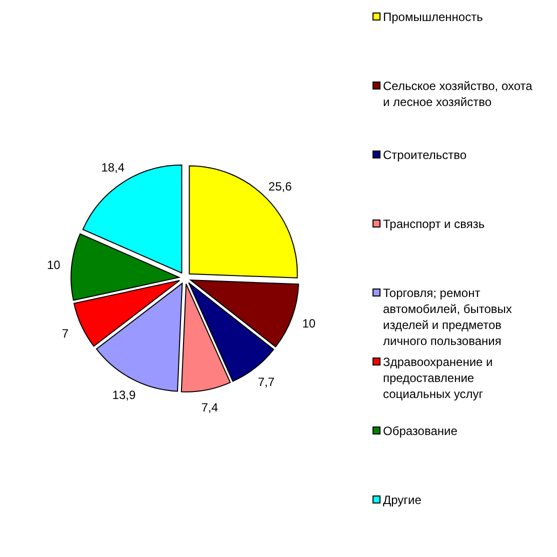 The image size is (557, 557). Describe the element at coordinates (438, 378) in the screenshot. I see `legend-label: Здравоохранение и предоставление социальных услуг` at that location.